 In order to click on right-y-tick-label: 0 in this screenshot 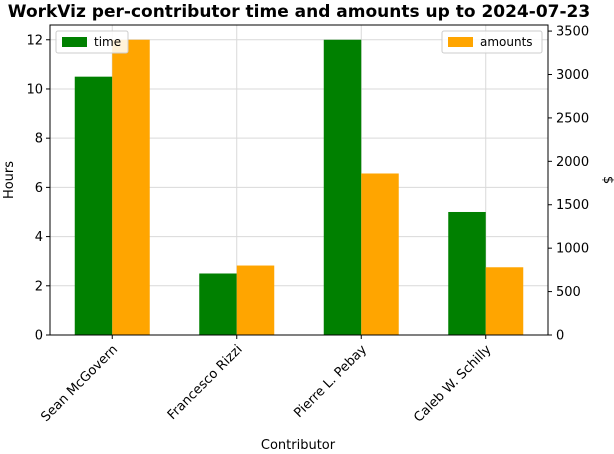, I will do `click(560, 336)`.